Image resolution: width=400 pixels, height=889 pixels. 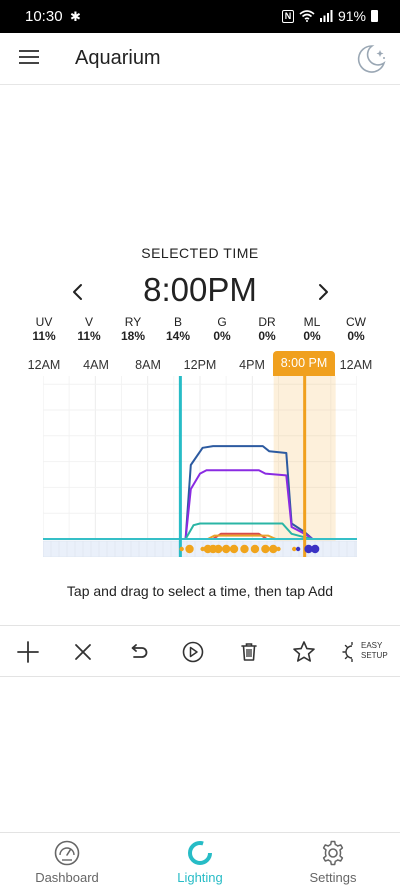 I want to click on slack-icon: ✱, so click(x=75, y=16).